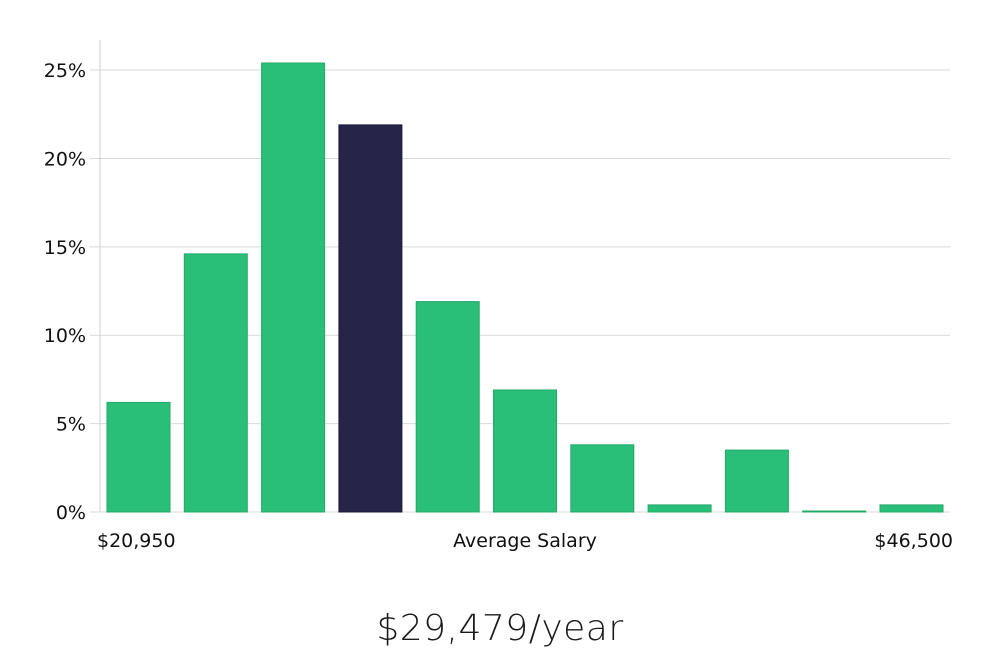  Describe the element at coordinates (525, 541) in the screenshot. I see `x-axis-title: Average Salary` at that location.